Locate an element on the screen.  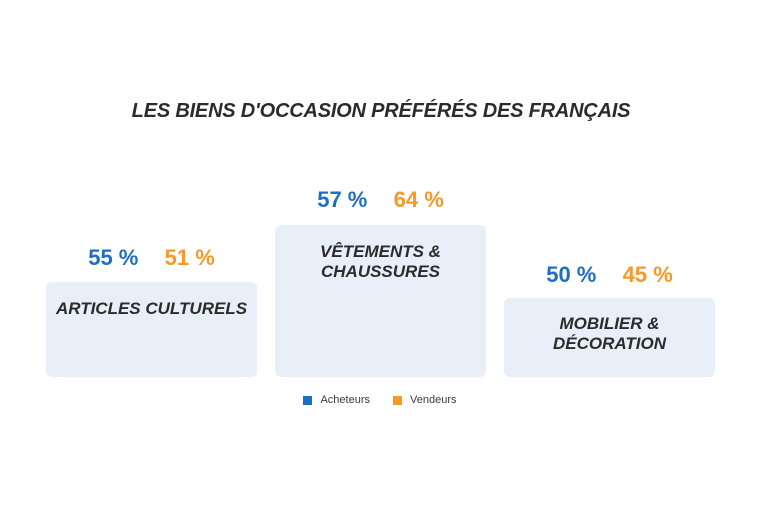
legend-item-acheteurs: Acheteurs is located at coordinates (336, 400).